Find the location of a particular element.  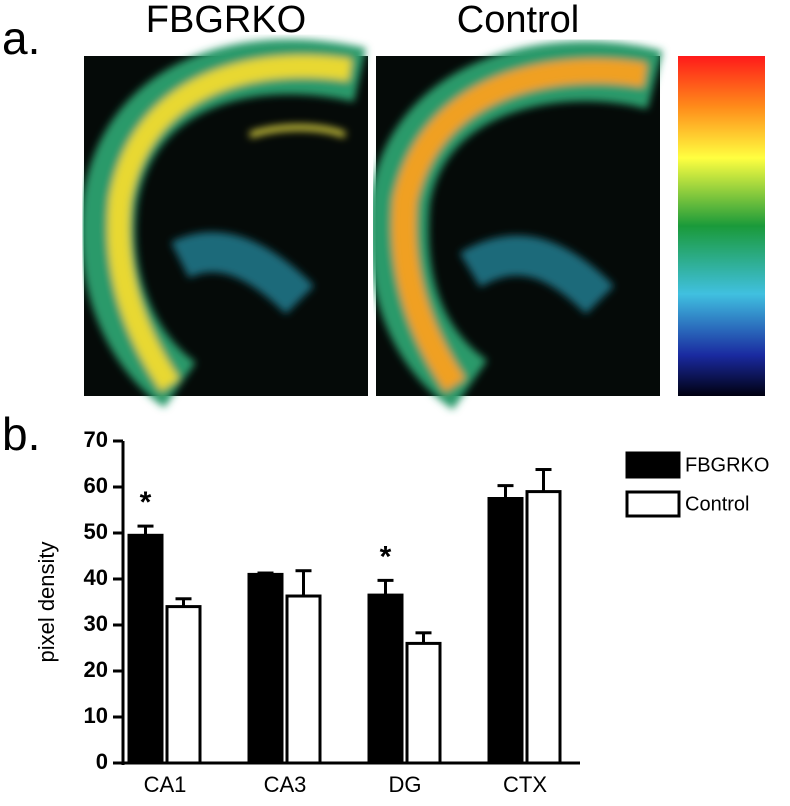

y-tick-label: 20 is located at coordinates (96, 669).